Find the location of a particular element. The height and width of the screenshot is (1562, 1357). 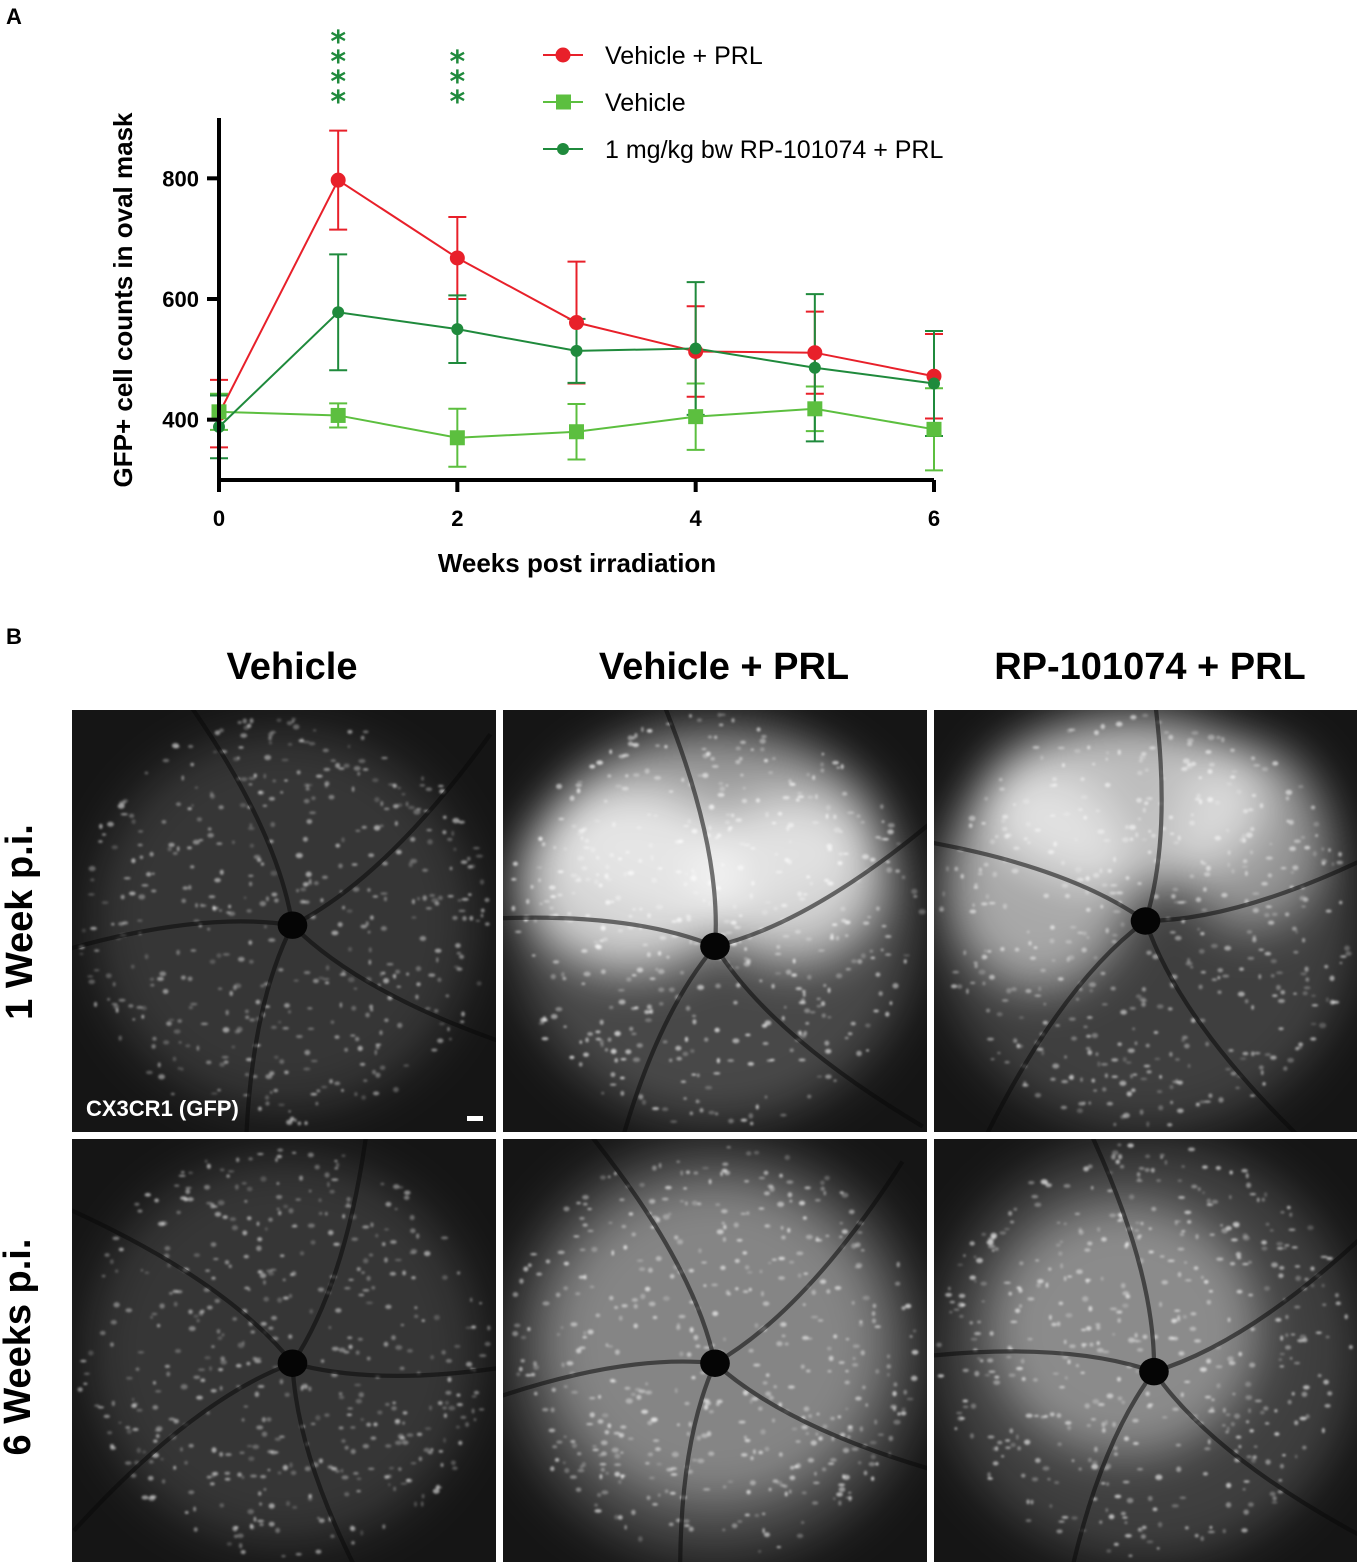

micrograph-rp-prl-6weeks is located at coordinates (1145, 1350).